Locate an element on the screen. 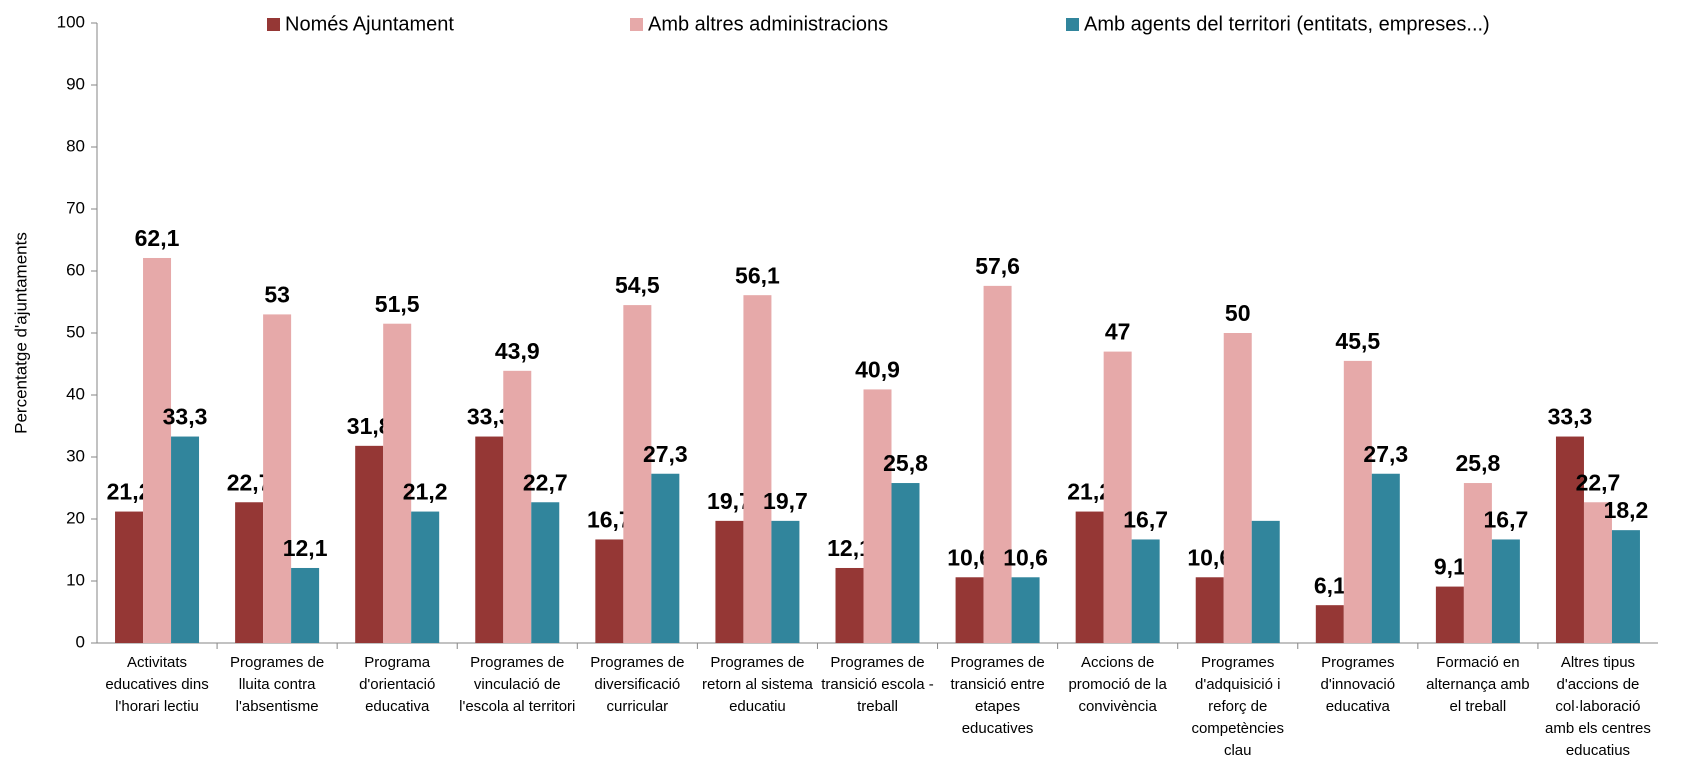  y-tick-label: 0 is located at coordinates (80, 641).